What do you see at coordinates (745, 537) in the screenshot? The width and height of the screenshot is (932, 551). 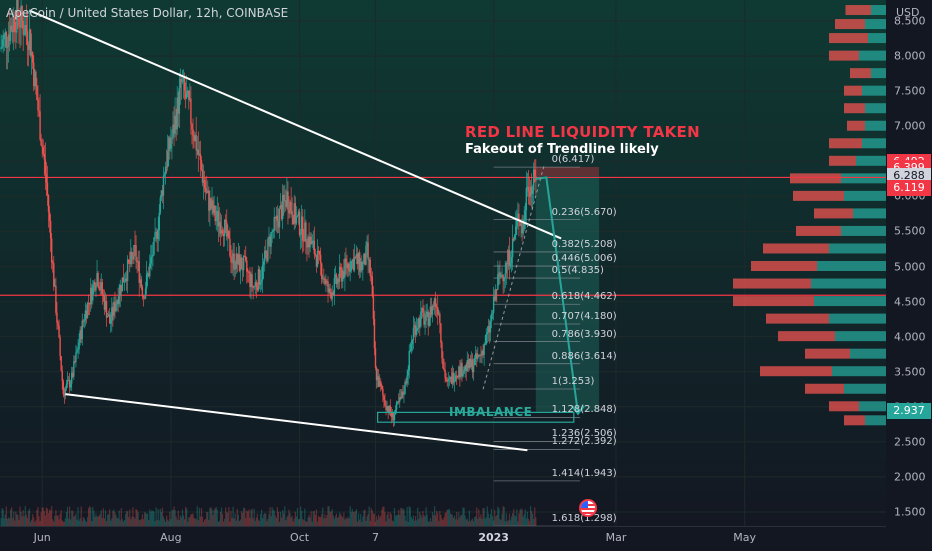 I see `x-tick-label: May` at bounding box center [745, 537].